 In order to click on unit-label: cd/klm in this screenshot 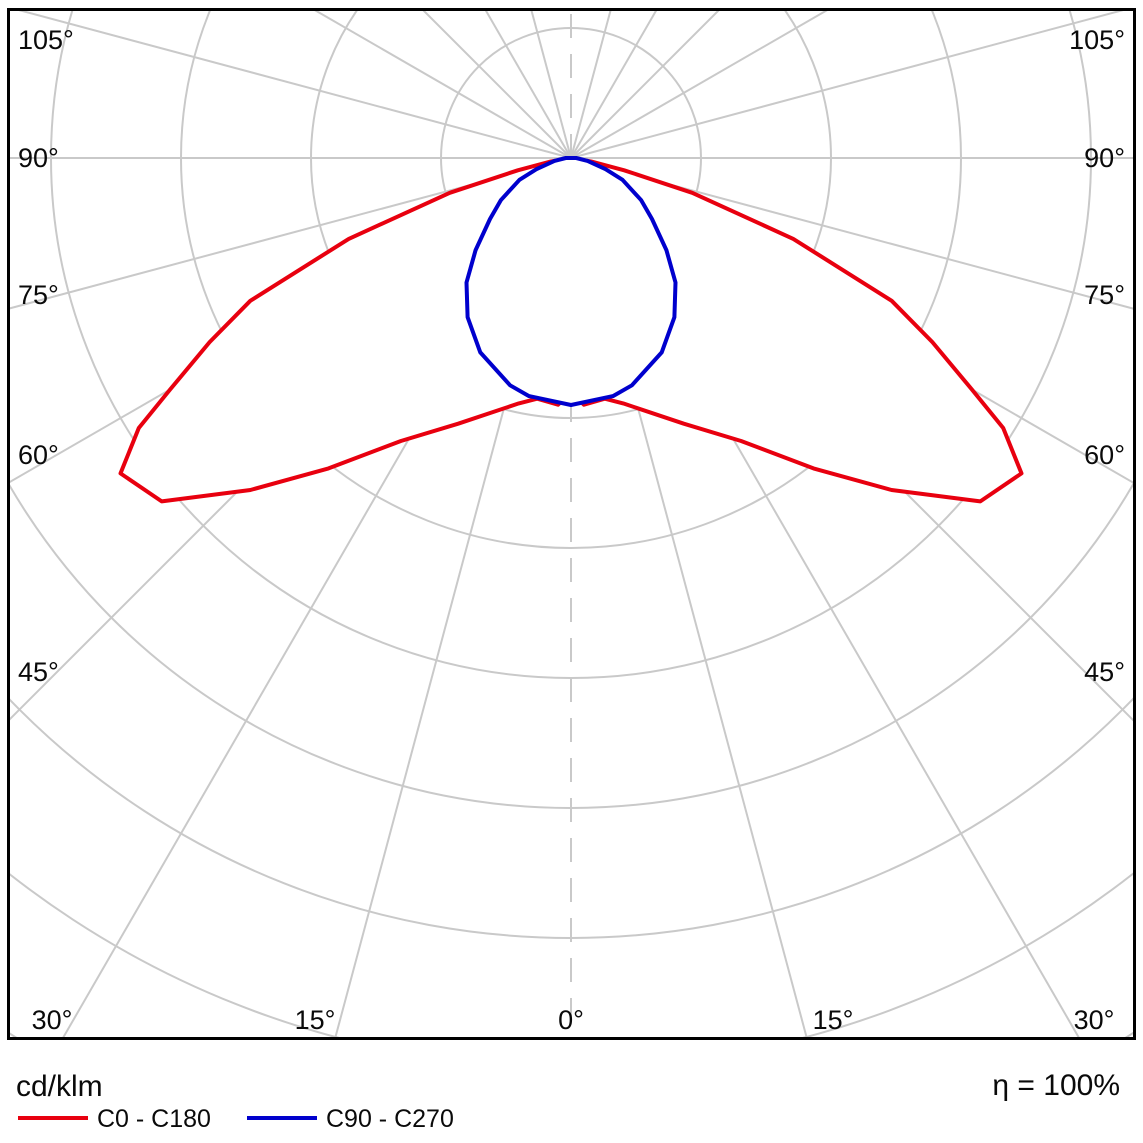, I will do `click(59, 1086)`.